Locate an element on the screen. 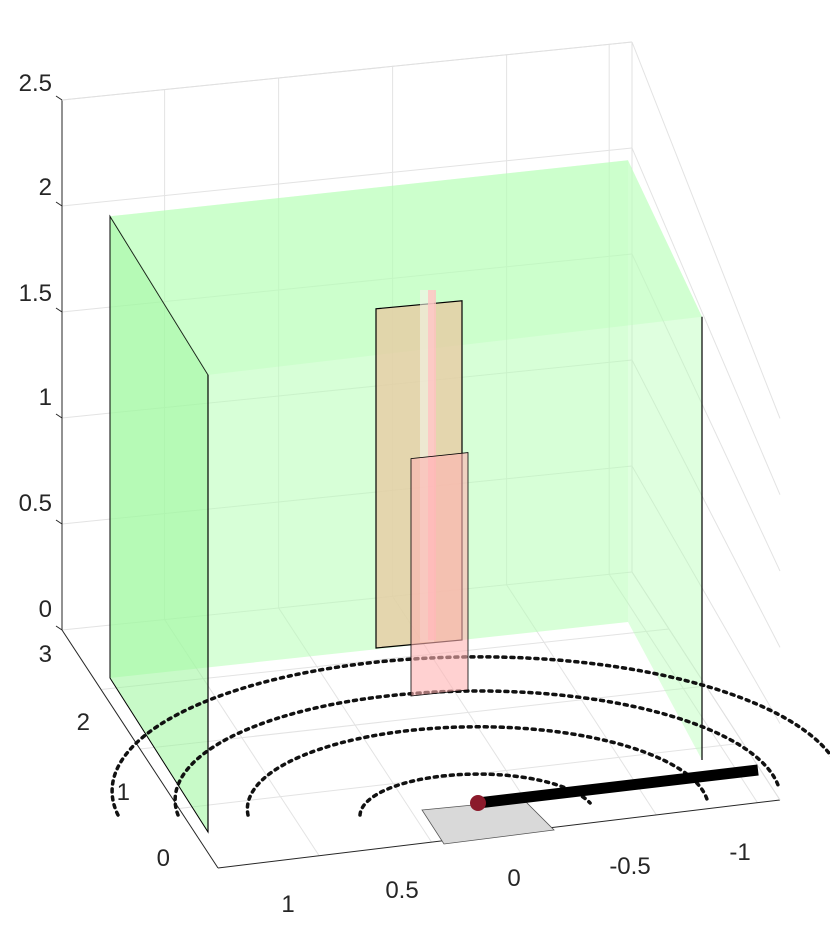 The height and width of the screenshot is (947, 830). x-tick-label: 0.5 is located at coordinates (401, 890).